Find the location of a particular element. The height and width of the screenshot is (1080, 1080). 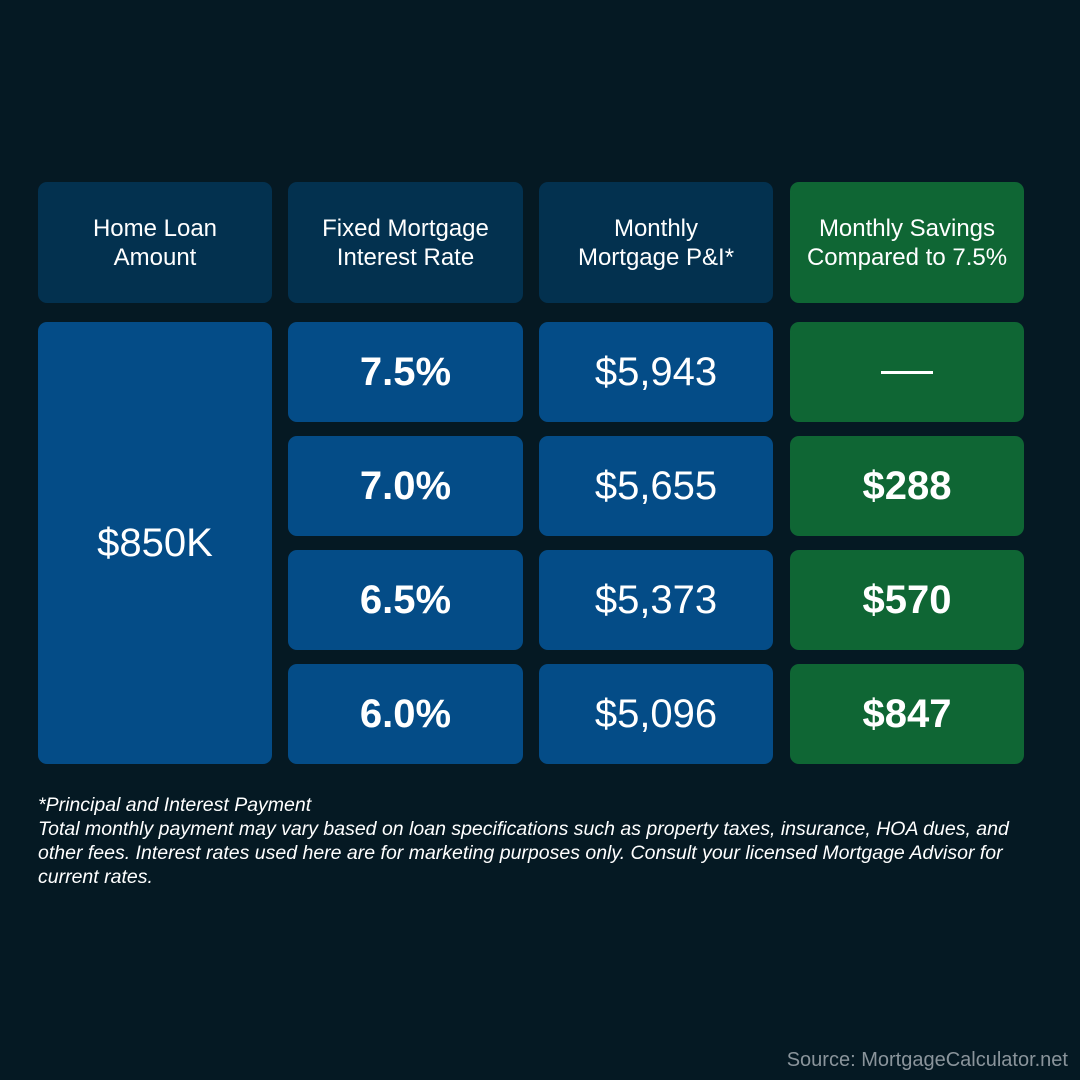

rate-cell: 6.0% is located at coordinates (405, 714).